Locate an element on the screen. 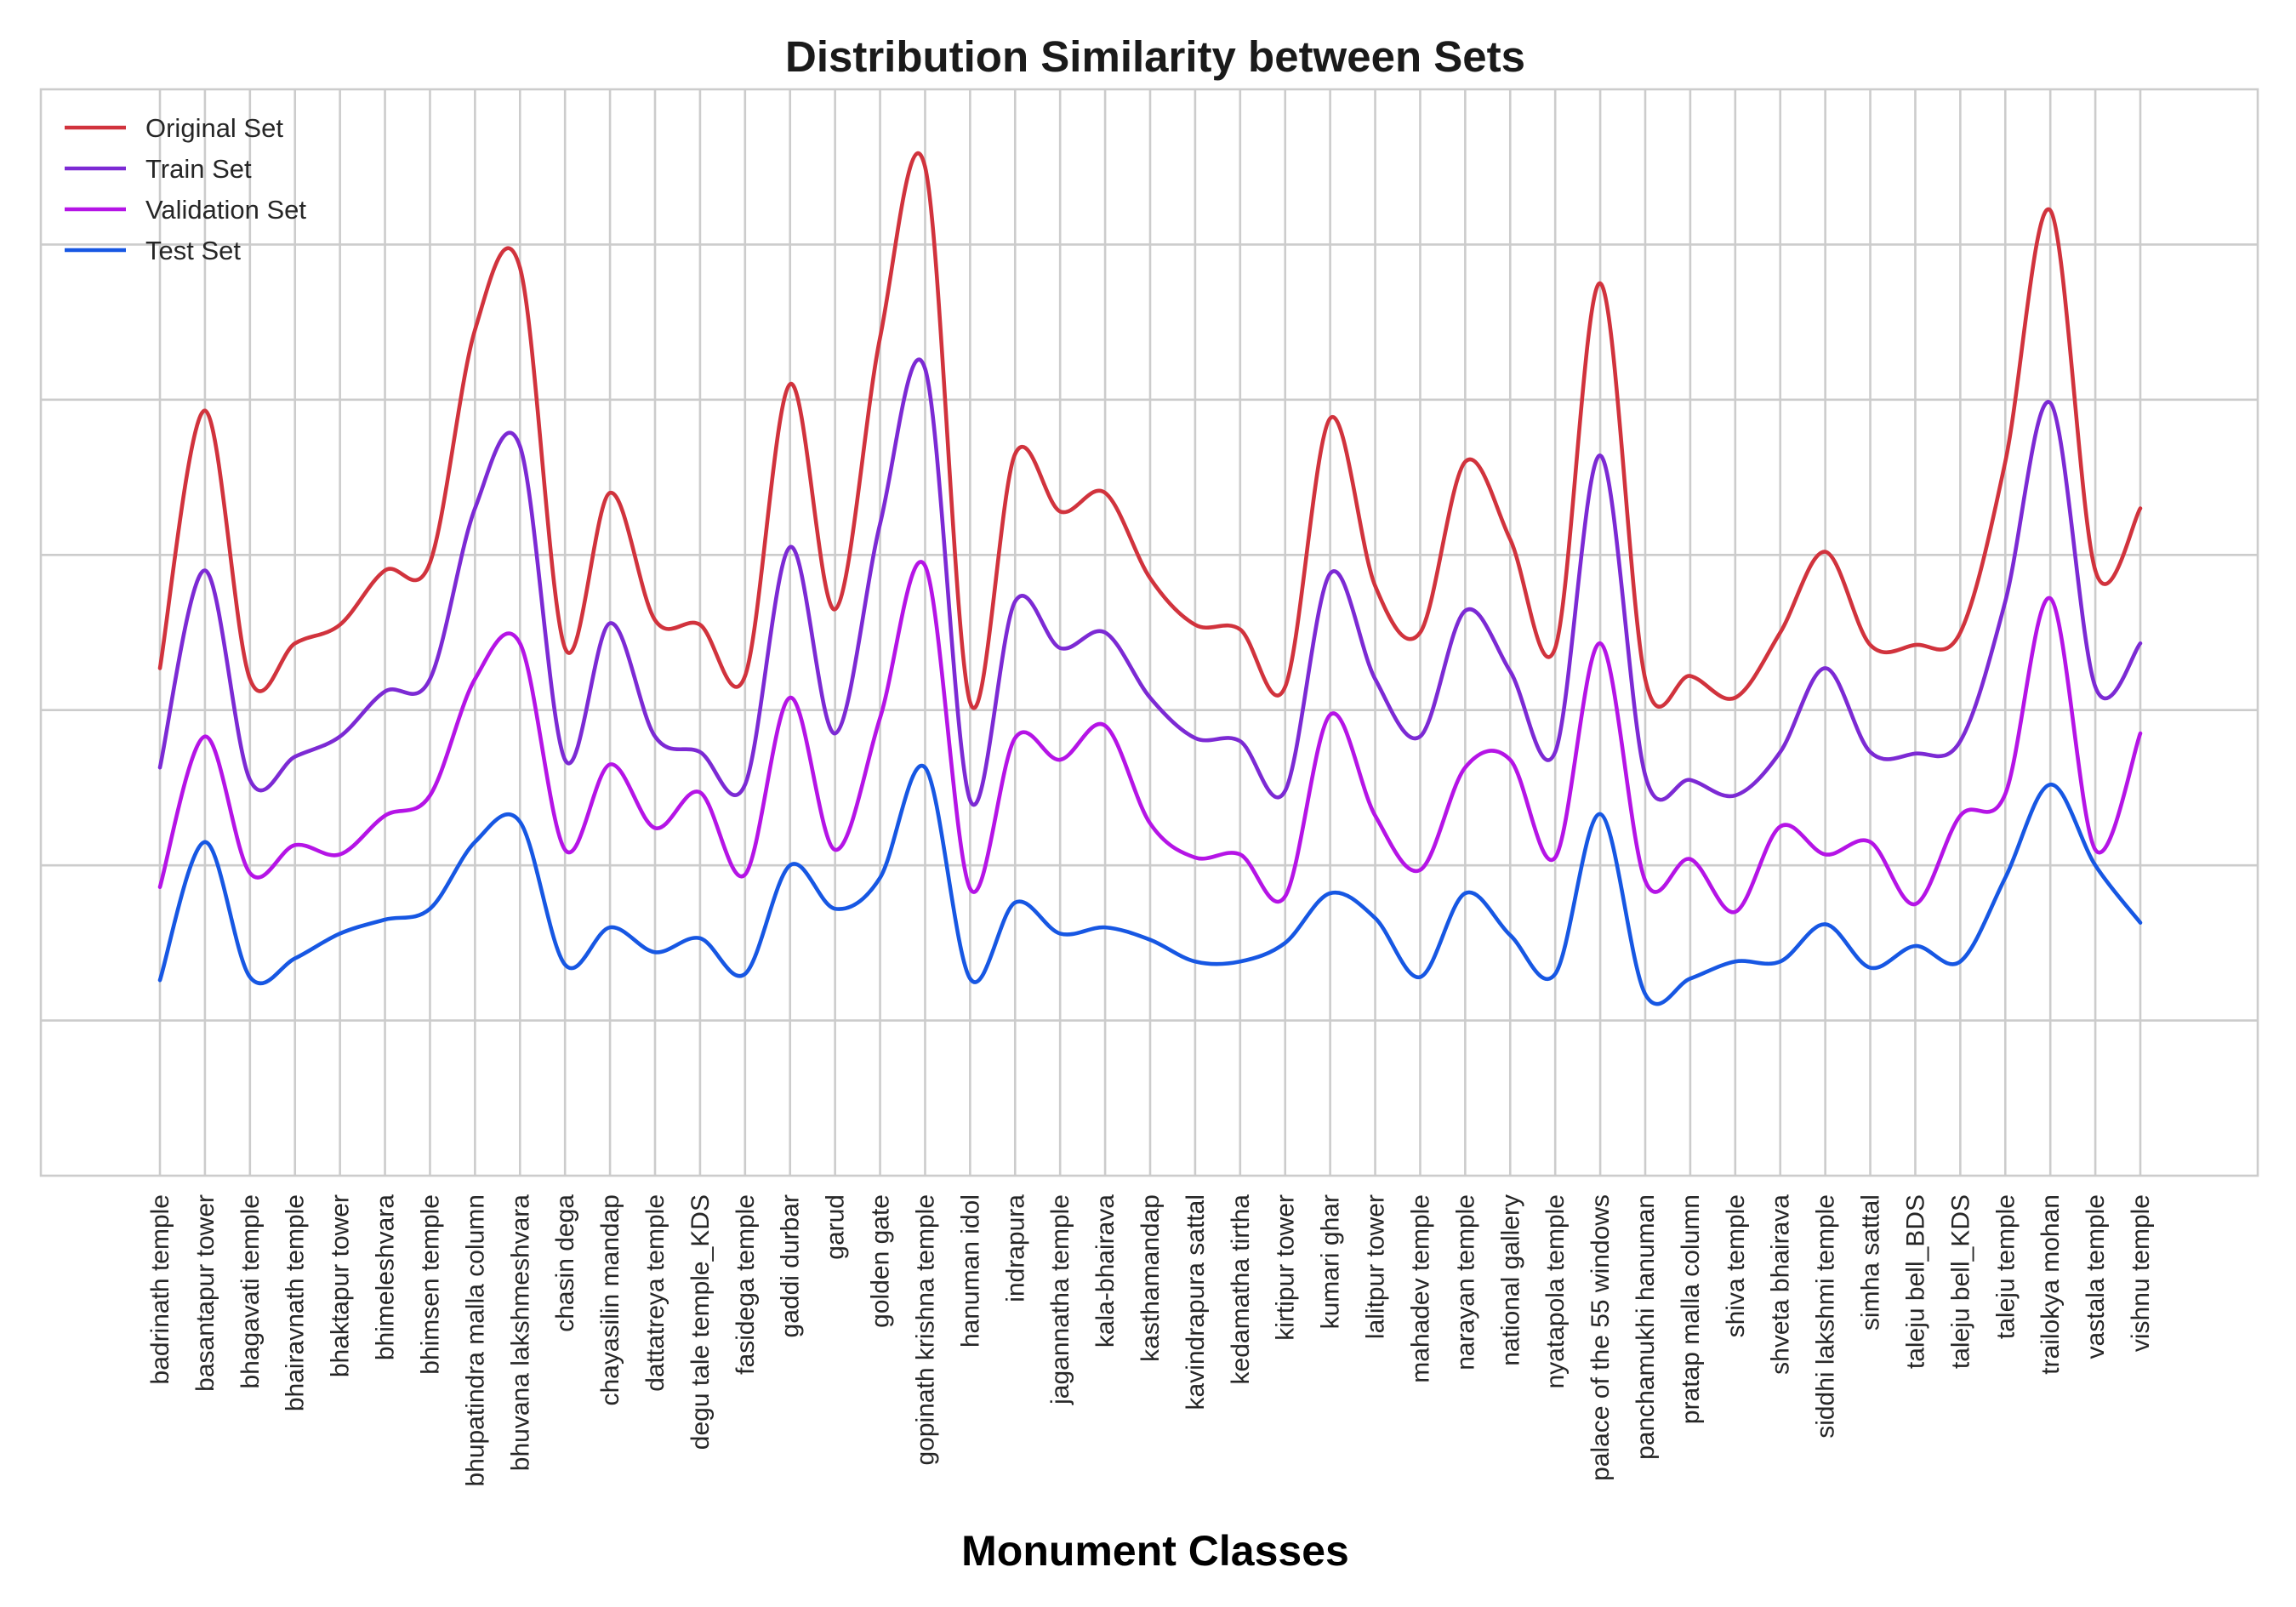  legend-label-original-set: Original Set is located at coordinates (214, 128).